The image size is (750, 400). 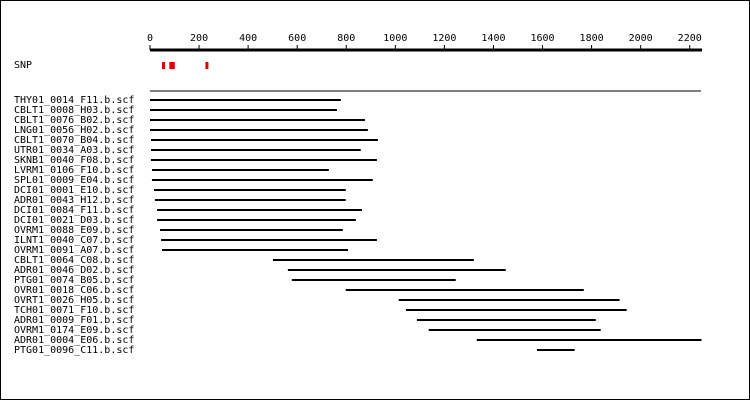 What do you see at coordinates (74, 210) in the screenshot?
I see `read-label: DCI01_0084_F11.b.scf` at bounding box center [74, 210].